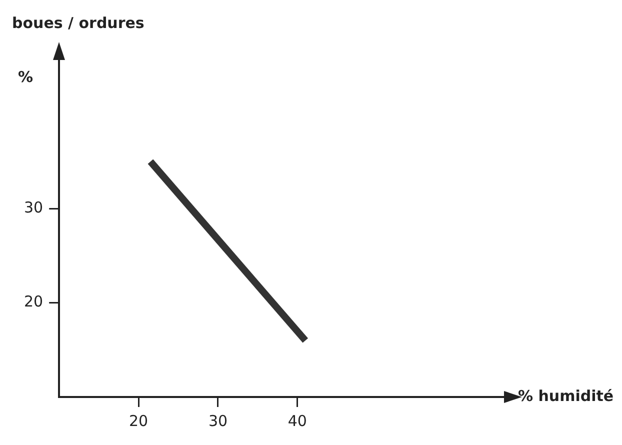 Image resolution: width=622 pixels, height=445 pixels. Describe the element at coordinates (78, 23) in the screenshot. I see `chart-title: boues / ordures` at that location.